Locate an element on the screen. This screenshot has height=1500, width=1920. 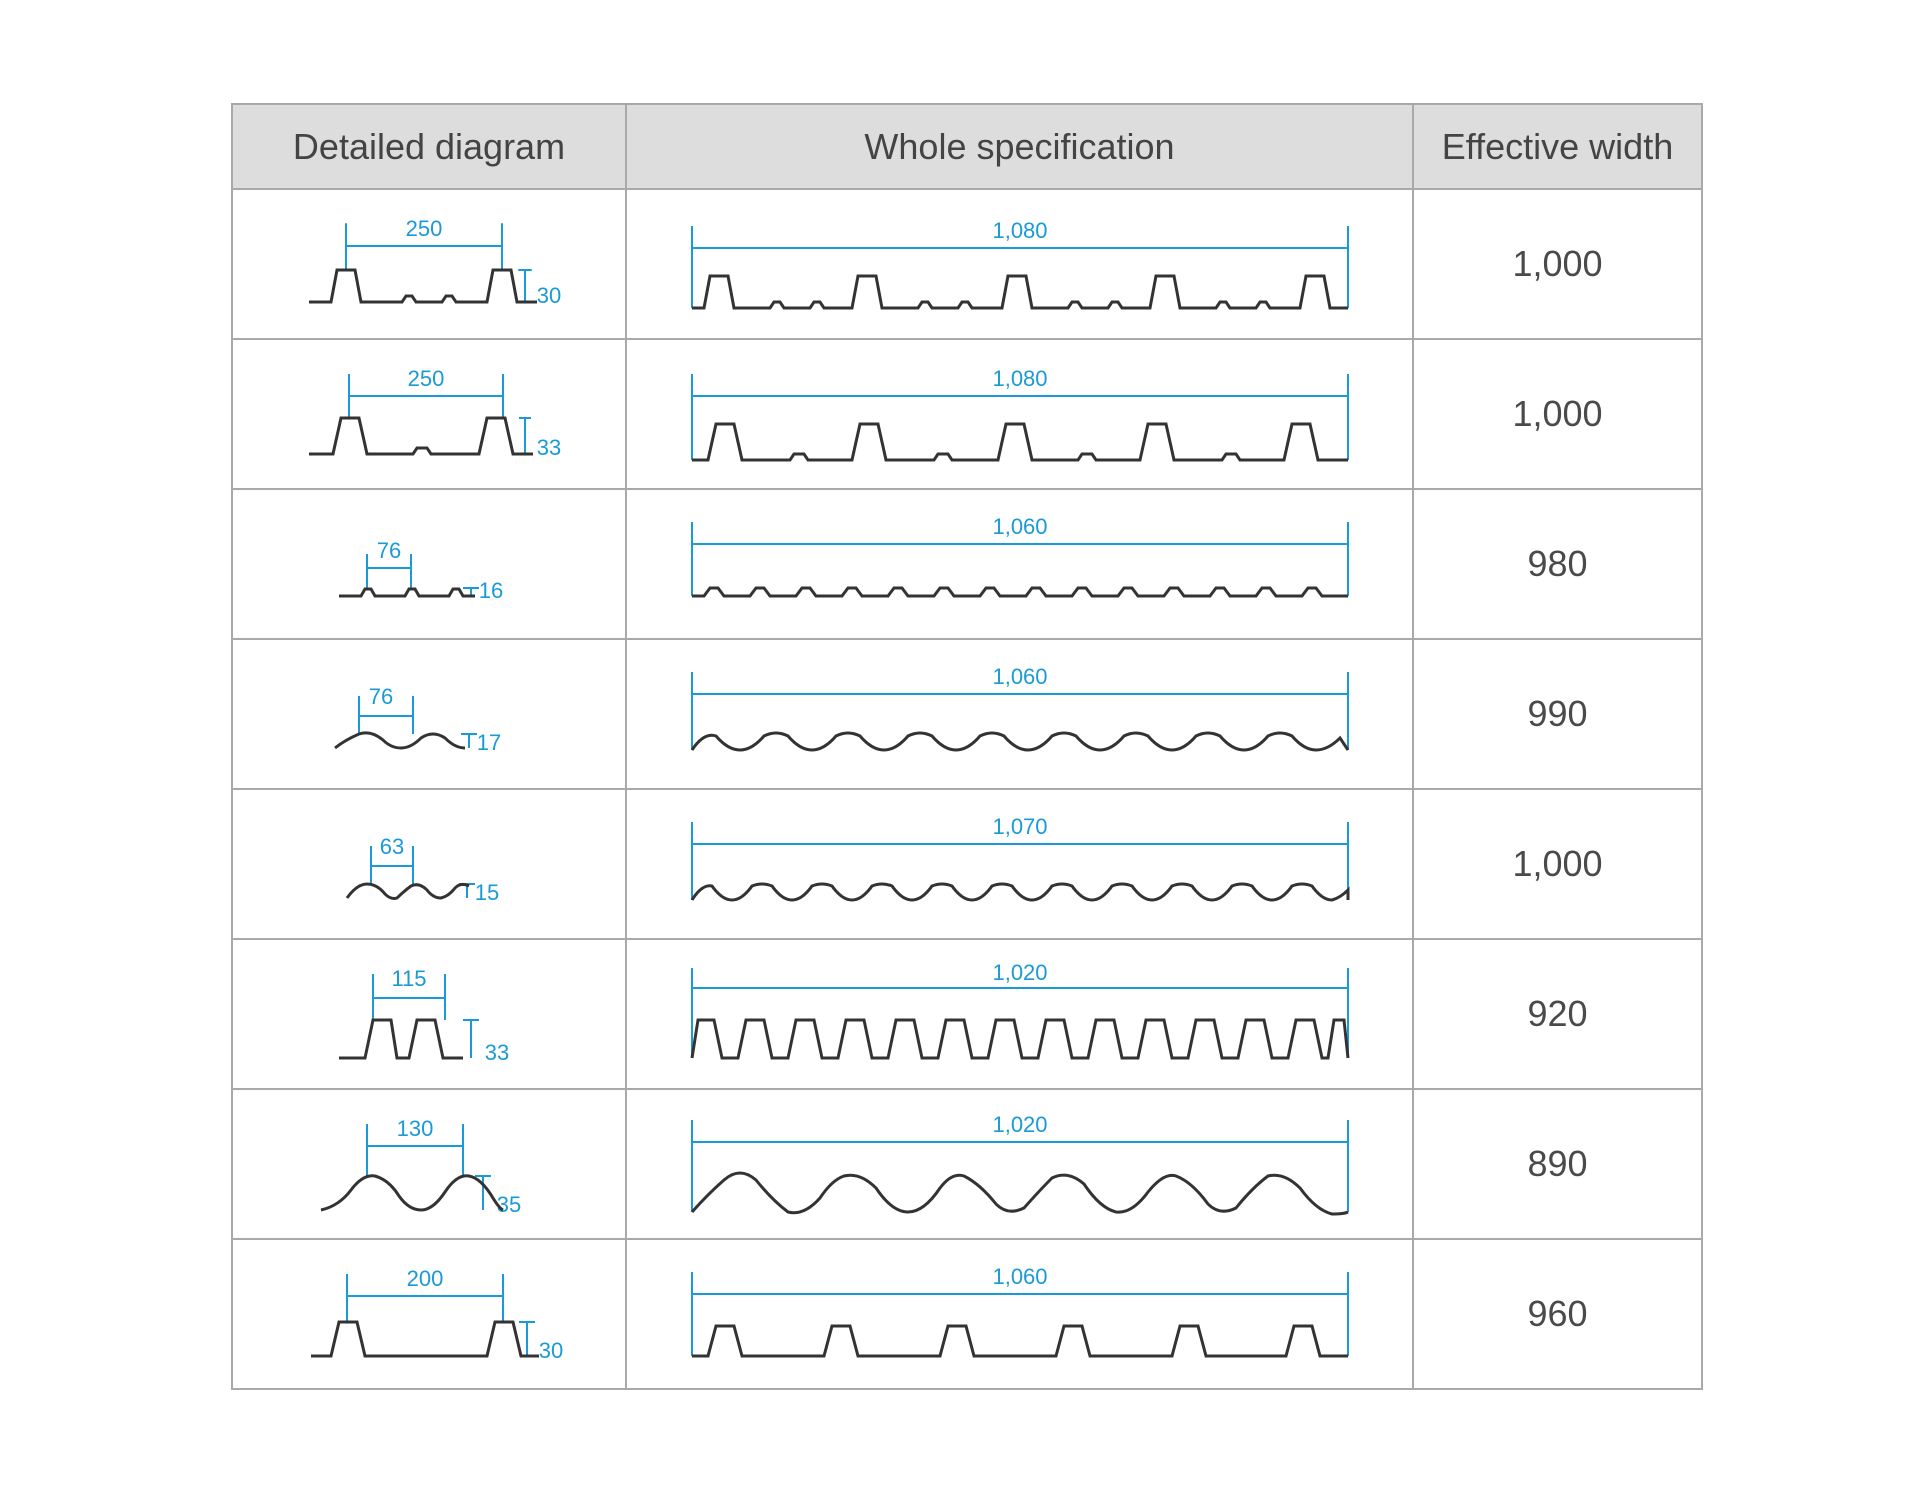
detailed-diagram-cell: 250 33 is located at coordinates (429, 414).